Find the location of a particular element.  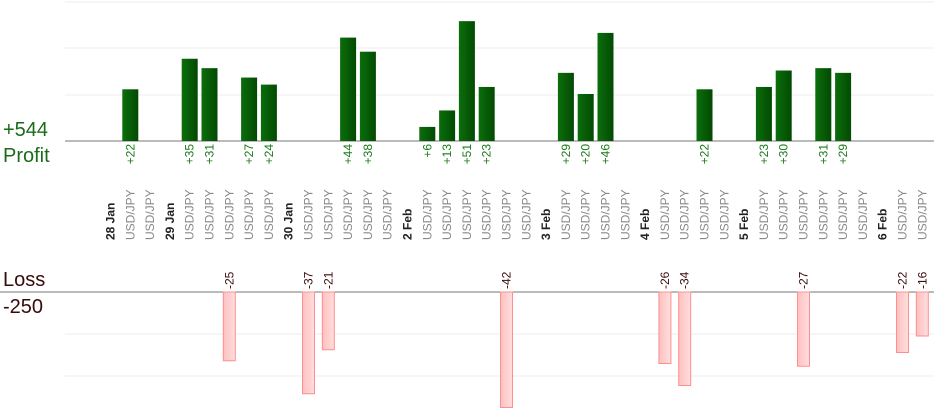

profit-value-label: +51 is located at coordinates (467, 154).